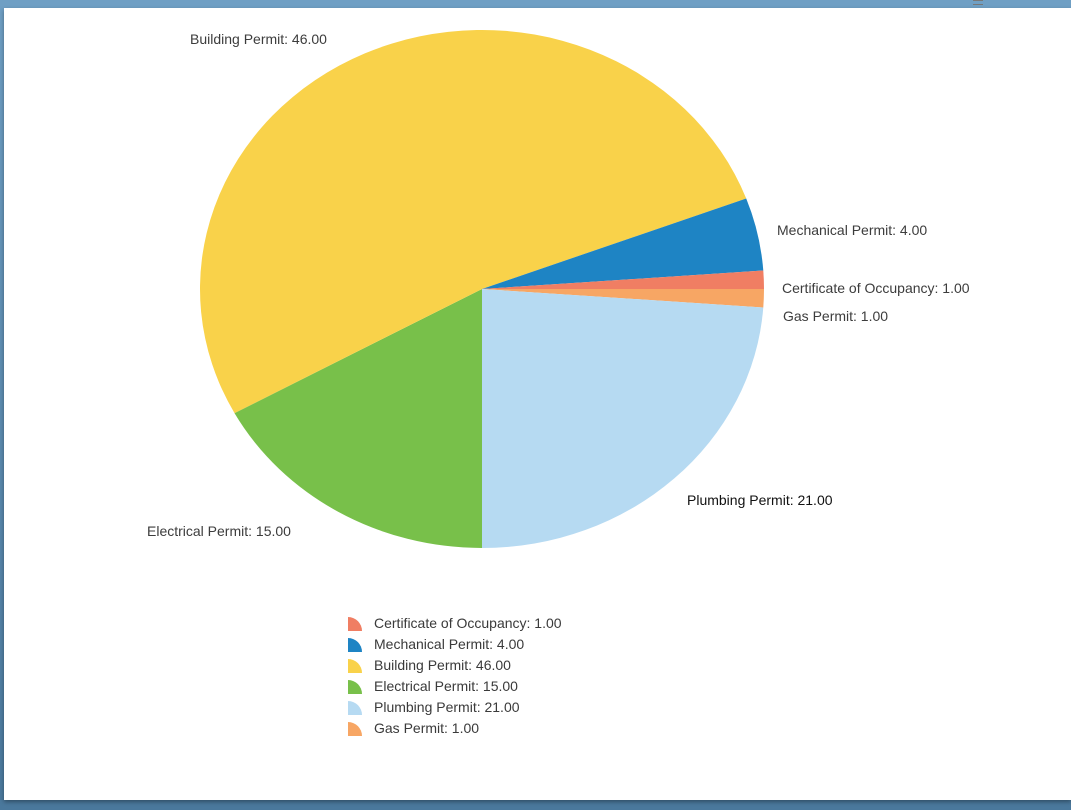  Describe the element at coordinates (623, 243) in the screenshot. I see `pie-slice-mechanical-permit` at that location.